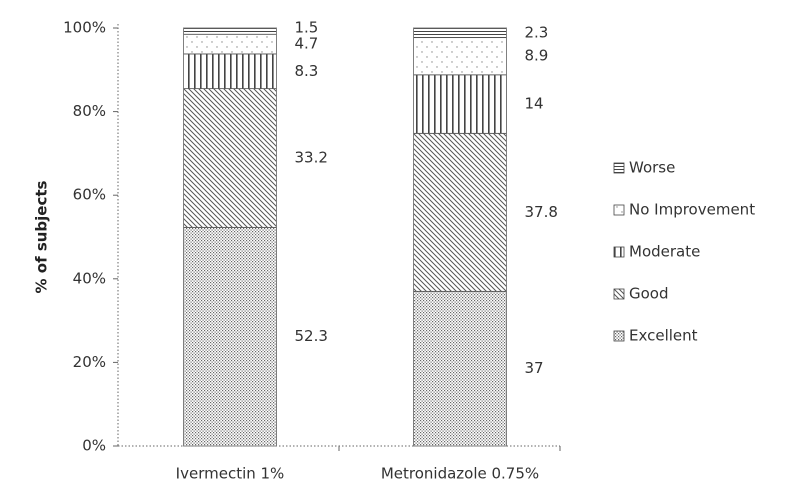  What do you see at coordinates (537, 32) in the screenshot?
I see `data-label: 2.3` at bounding box center [537, 32].